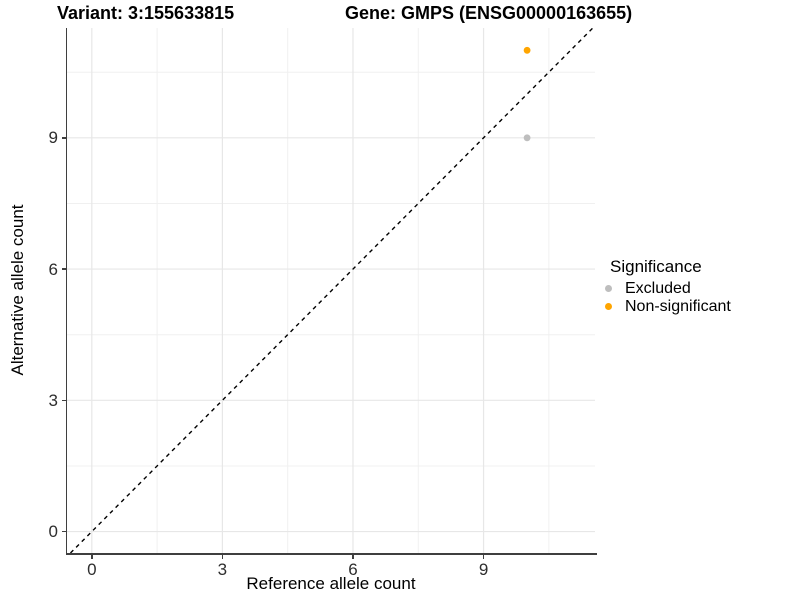  I want to click on y-tick-label: 3, so click(53, 400).